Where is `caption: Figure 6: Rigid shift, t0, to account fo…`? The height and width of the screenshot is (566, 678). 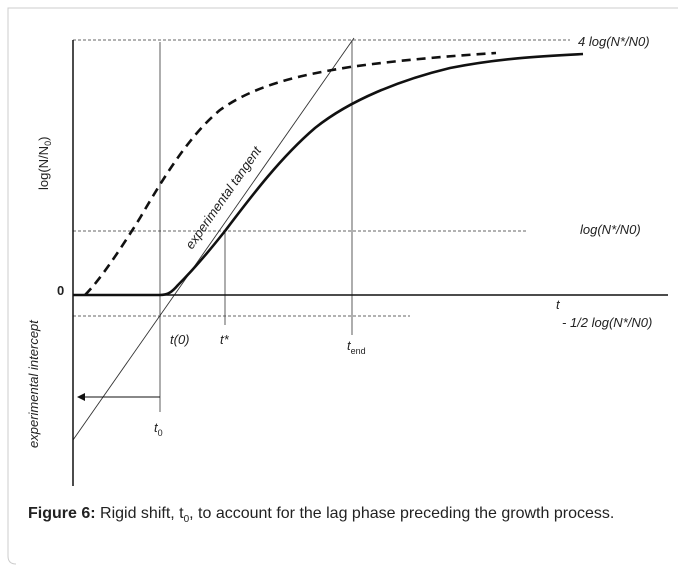 caption: Figure 6: Rigid shift, t0, to account fo… is located at coordinates (347, 516).